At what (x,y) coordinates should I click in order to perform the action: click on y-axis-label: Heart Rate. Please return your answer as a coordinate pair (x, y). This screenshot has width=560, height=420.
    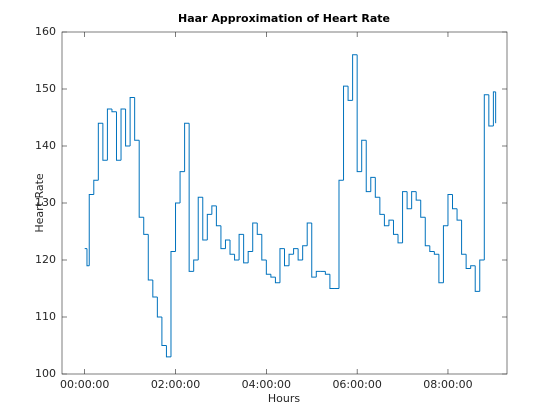
    Looking at the image, I should click on (39, 203).